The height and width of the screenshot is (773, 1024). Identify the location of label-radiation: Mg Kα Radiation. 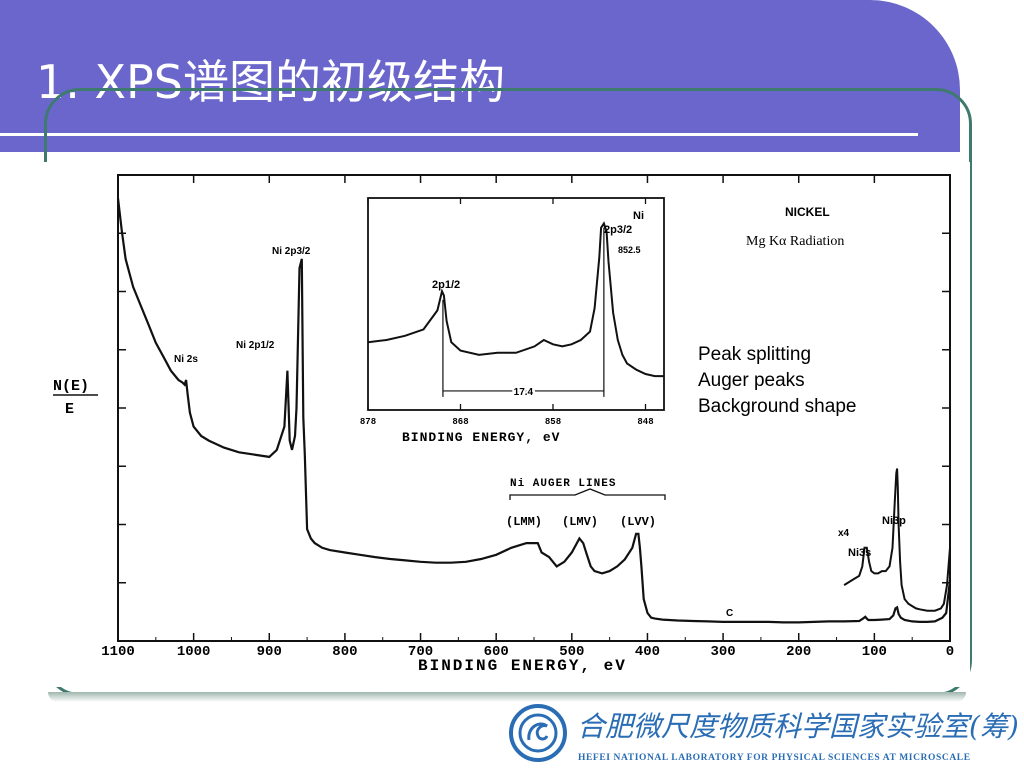
(795, 241).